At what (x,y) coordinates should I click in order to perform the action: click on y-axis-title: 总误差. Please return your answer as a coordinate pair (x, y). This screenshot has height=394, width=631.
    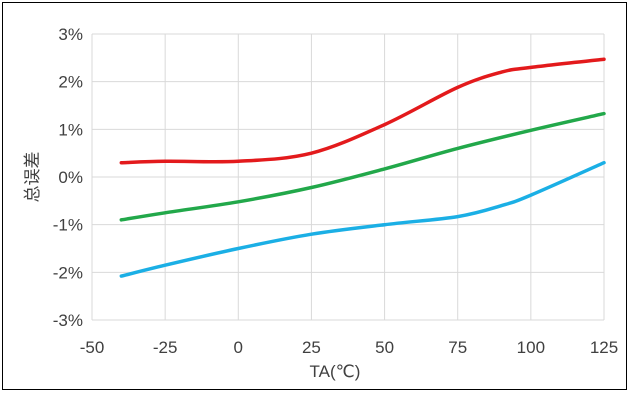
    Looking at the image, I should click on (32, 177).